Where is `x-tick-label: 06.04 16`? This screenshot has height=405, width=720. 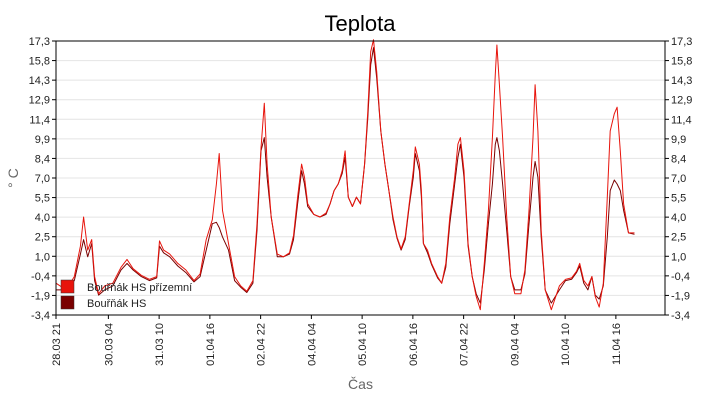 x-tick-label: 06.04 16 is located at coordinates (414, 344).